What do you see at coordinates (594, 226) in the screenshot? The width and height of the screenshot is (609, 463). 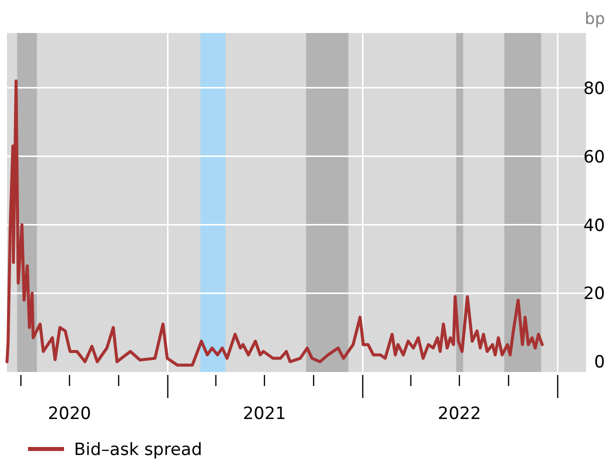 I see `y-tick-label: 40` at bounding box center [594, 226].